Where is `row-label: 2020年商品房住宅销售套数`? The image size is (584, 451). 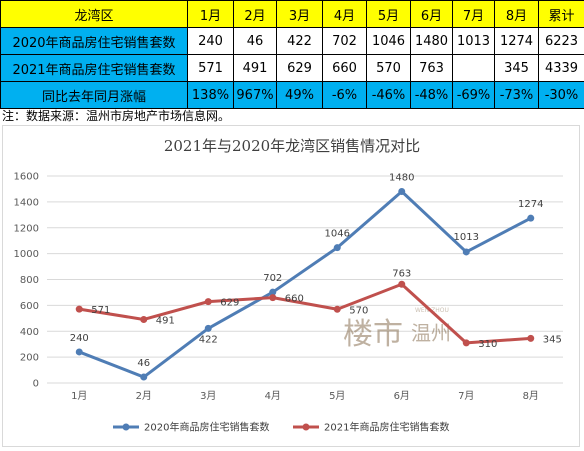
row-label: 2020年商品房住宅销售套数 is located at coordinates (94, 41).